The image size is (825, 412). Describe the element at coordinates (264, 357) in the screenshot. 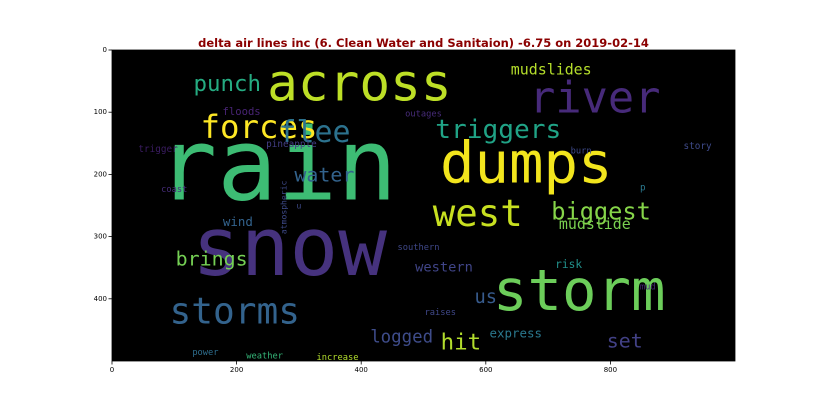

I see `word-weather: weather` at that location.